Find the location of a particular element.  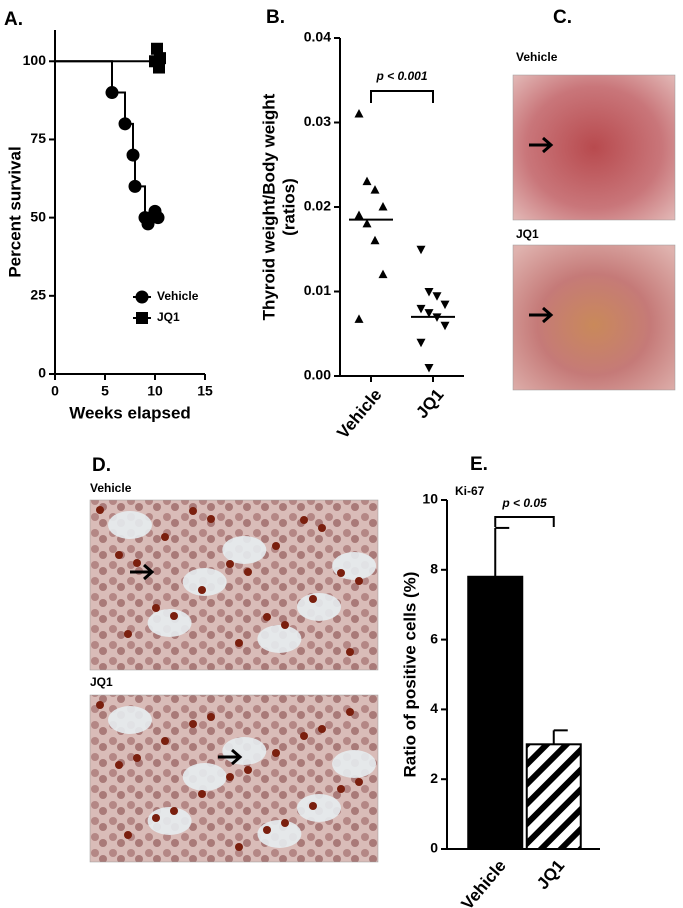

x-tick-label: JQ1 is located at coordinates (429, 403).